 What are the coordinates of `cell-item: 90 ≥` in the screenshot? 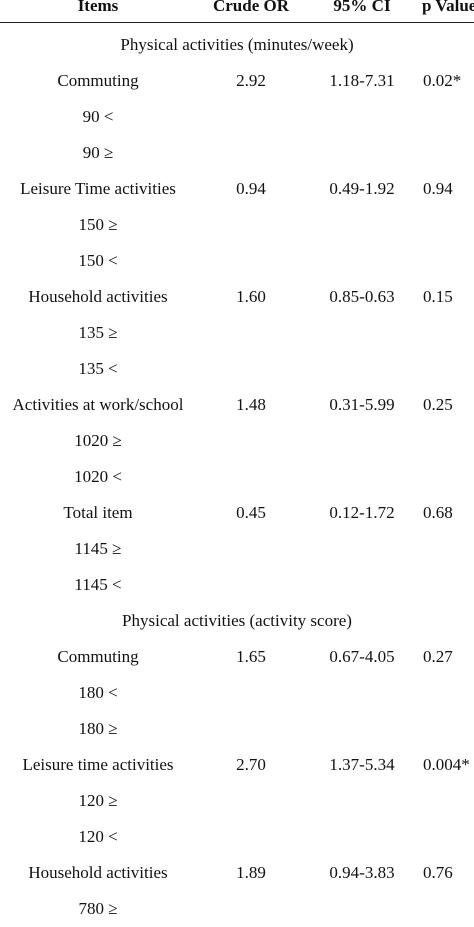 It's located at (98, 152).